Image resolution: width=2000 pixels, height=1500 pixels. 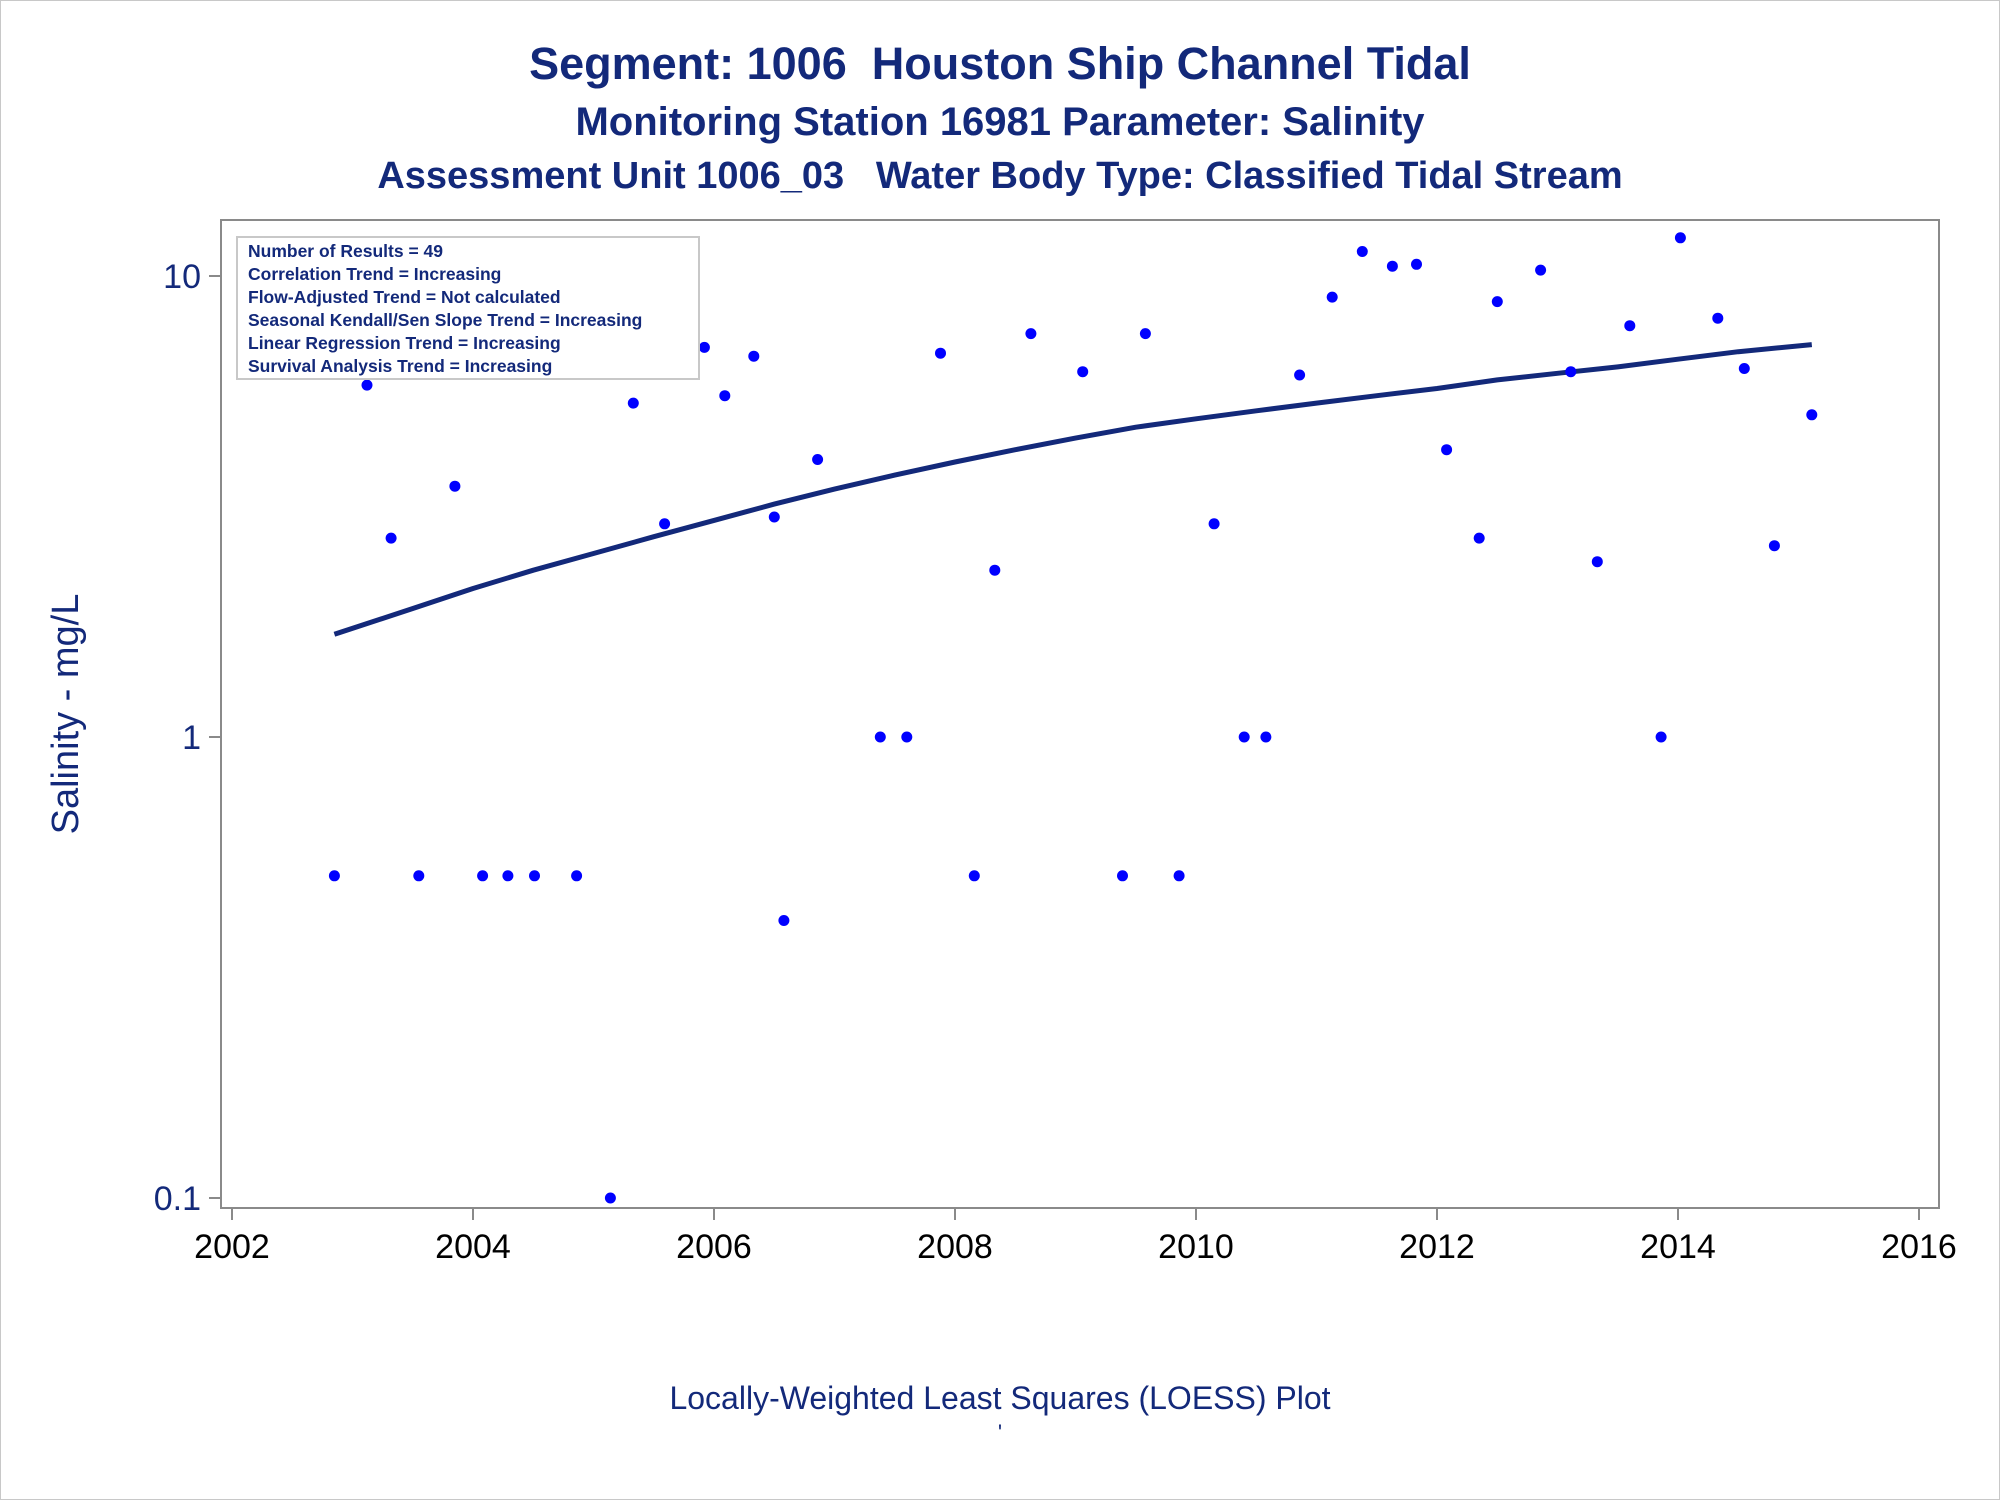 I want to click on stat-line: Number of Results = 49, so click(x=345, y=251).